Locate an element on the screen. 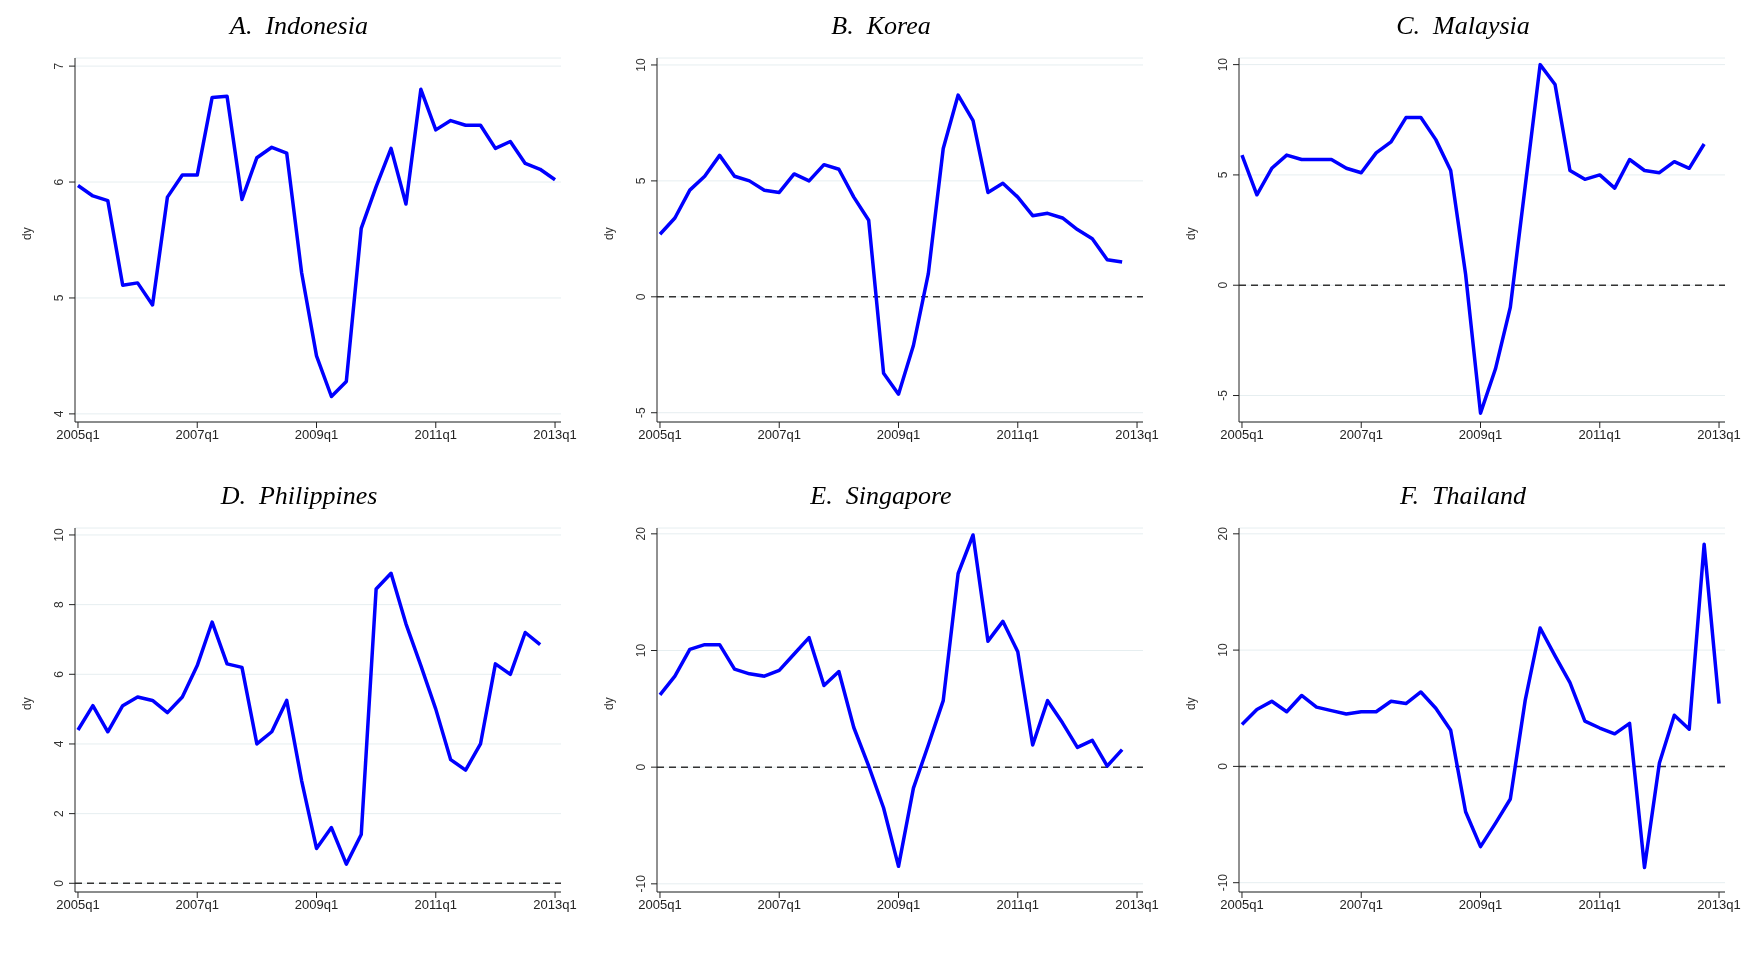 Image resolution: width=1764 pixels, height=956 pixels. chart-title: D. Philippines is located at coordinates (299, 496).